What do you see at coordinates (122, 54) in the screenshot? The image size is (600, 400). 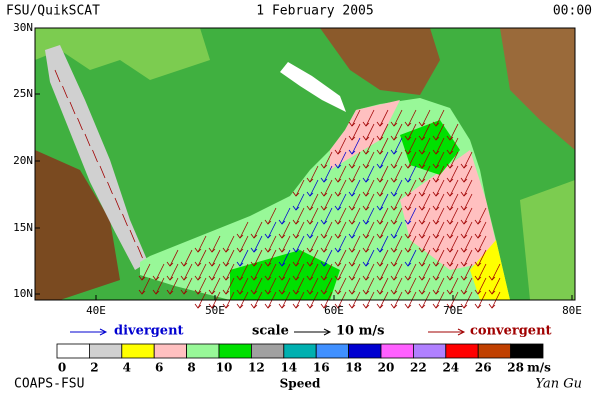 I see `land-low` at bounding box center [122, 54].